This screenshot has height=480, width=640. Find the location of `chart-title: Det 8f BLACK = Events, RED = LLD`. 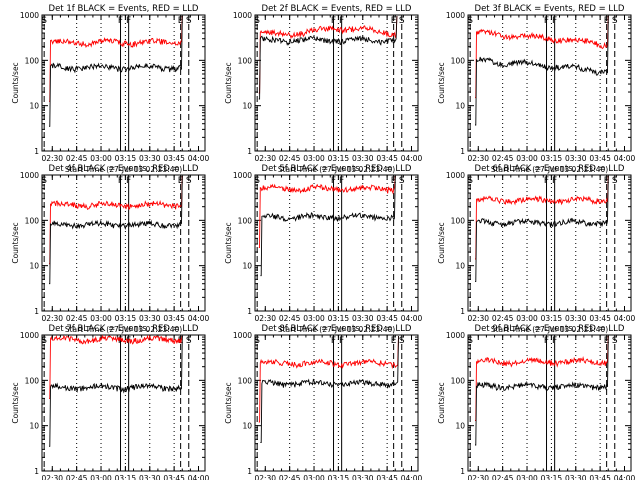

chart-title: Det 8f BLACK = Events, RED = LLD is located at coordinates (337, 329).